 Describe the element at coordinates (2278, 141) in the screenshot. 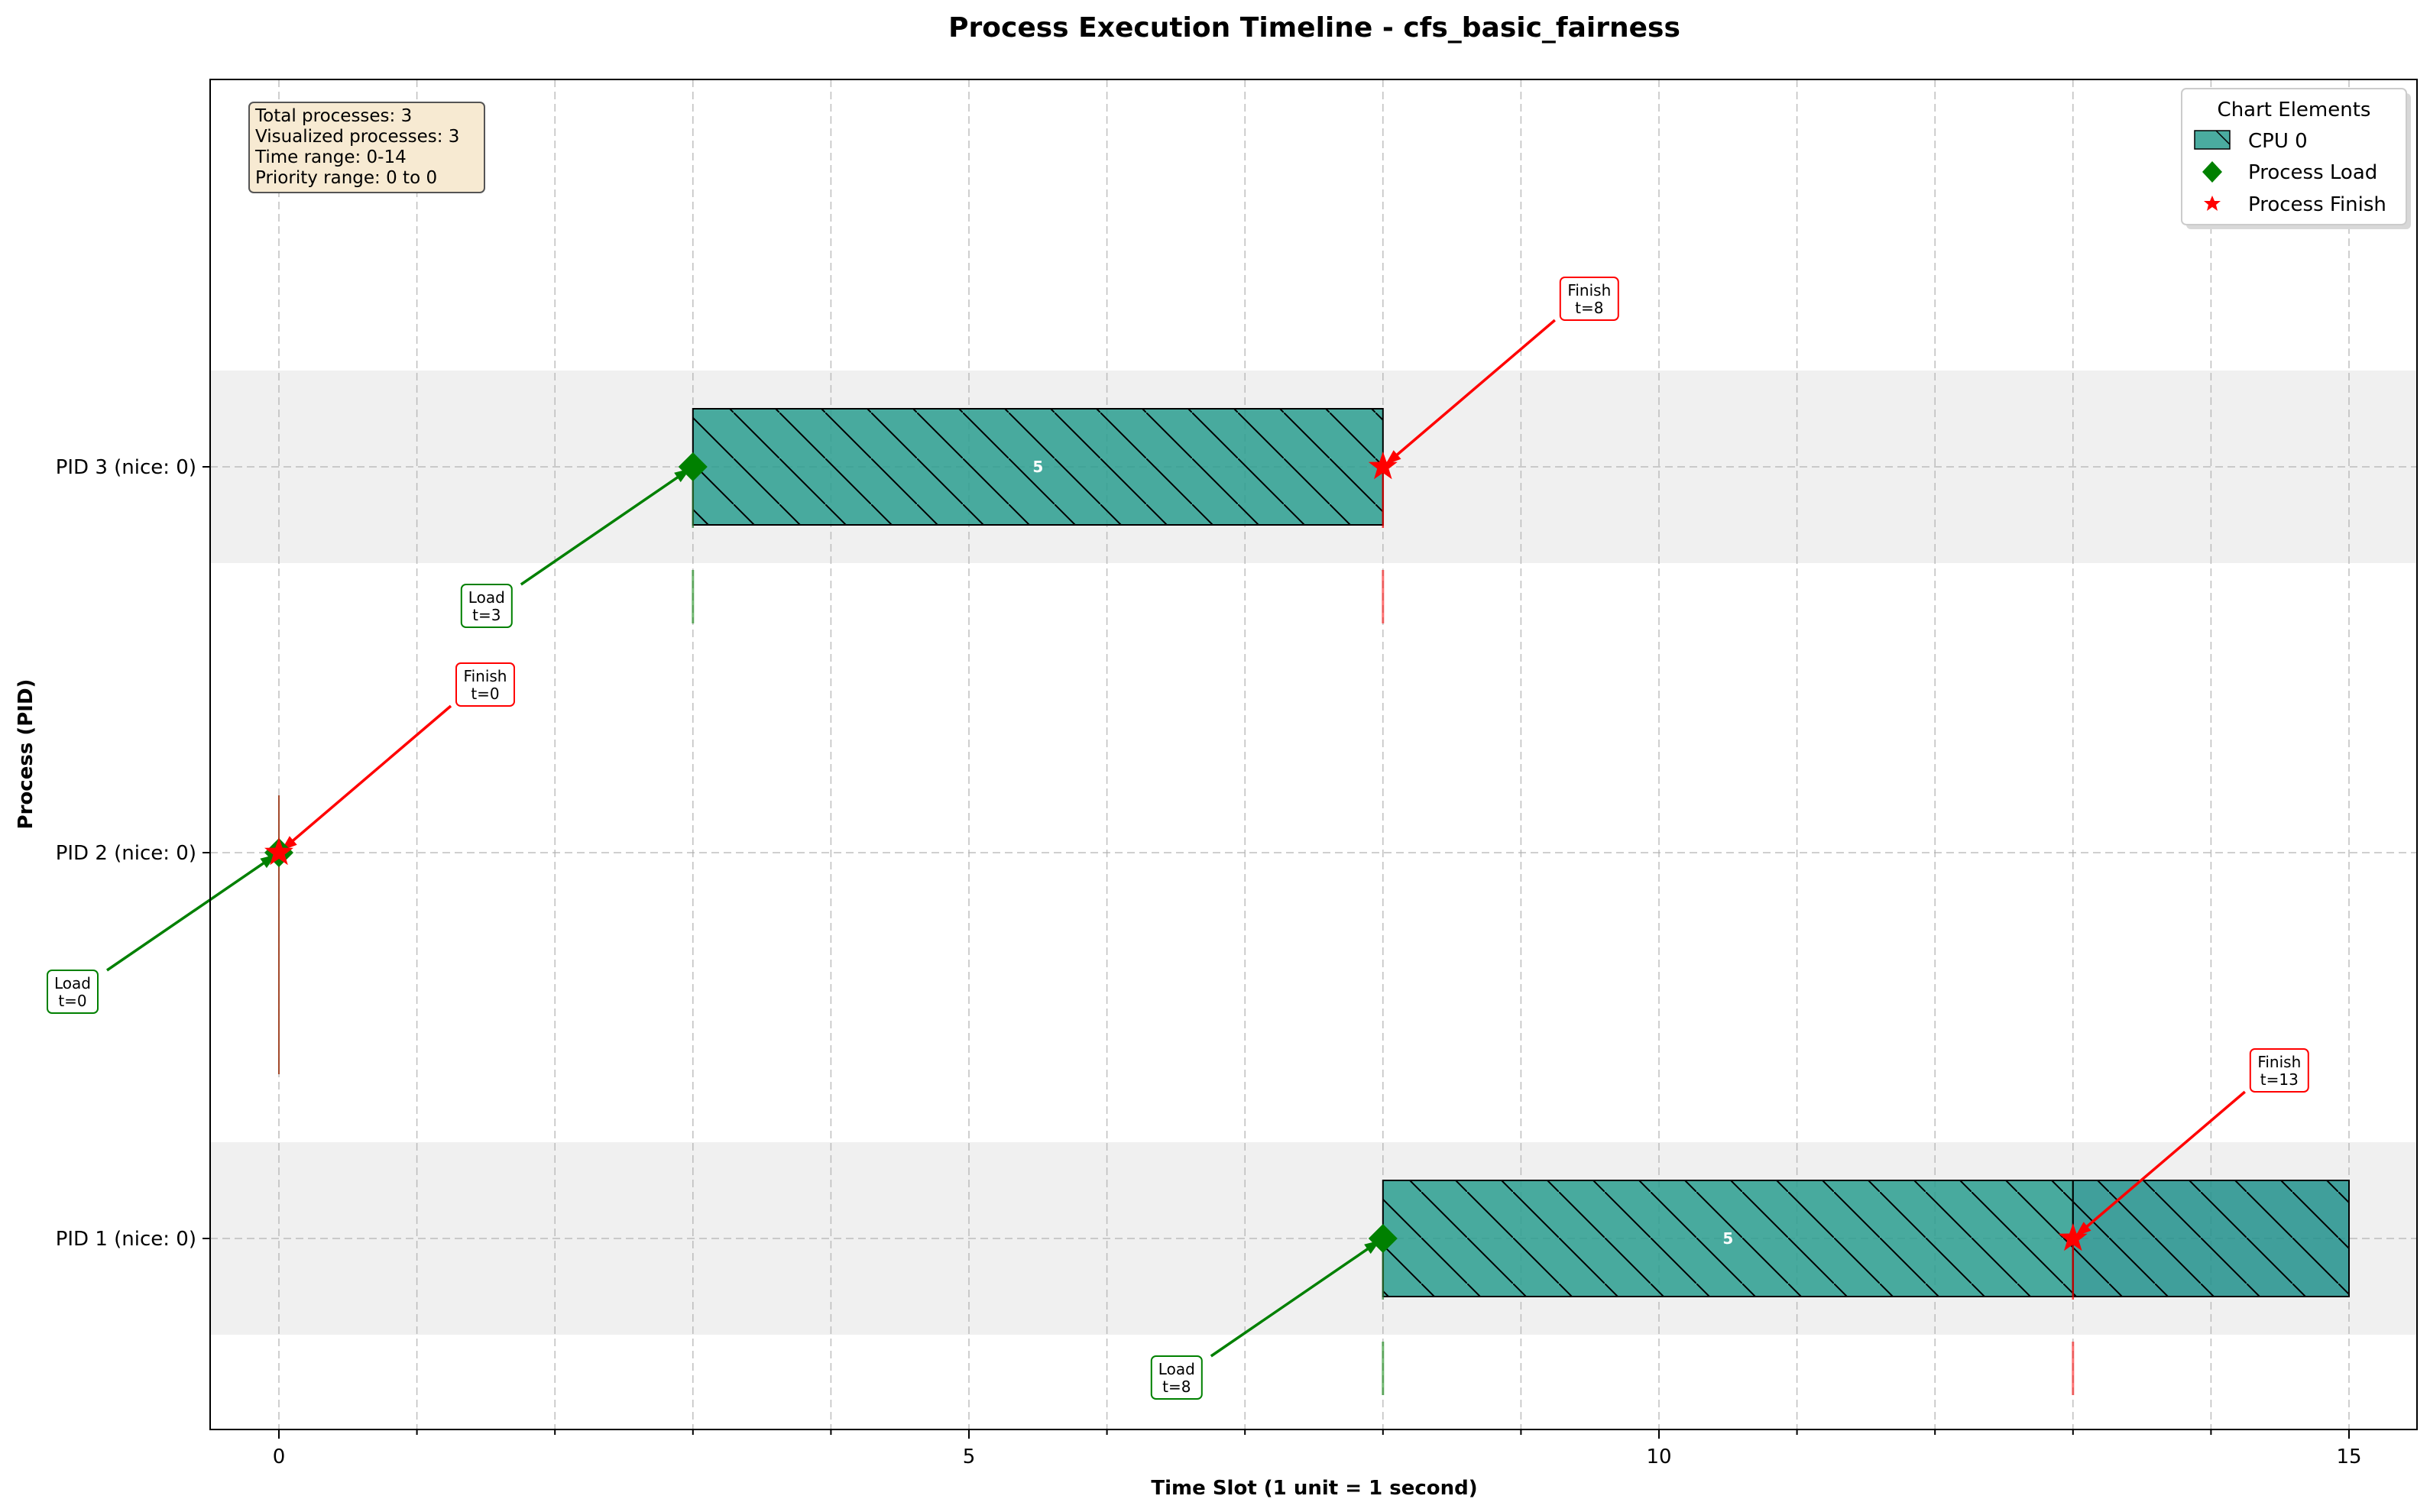

I see `legend-cpu-label: CPU 0` at that location.